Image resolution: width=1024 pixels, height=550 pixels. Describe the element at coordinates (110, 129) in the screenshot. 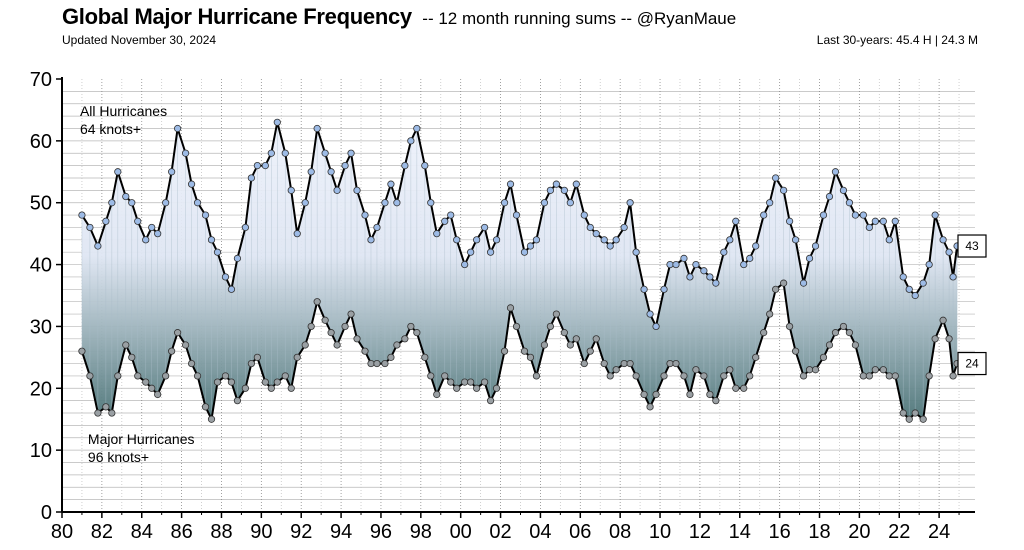

I see `annotation-line2-0: 64 knots+` at that location.